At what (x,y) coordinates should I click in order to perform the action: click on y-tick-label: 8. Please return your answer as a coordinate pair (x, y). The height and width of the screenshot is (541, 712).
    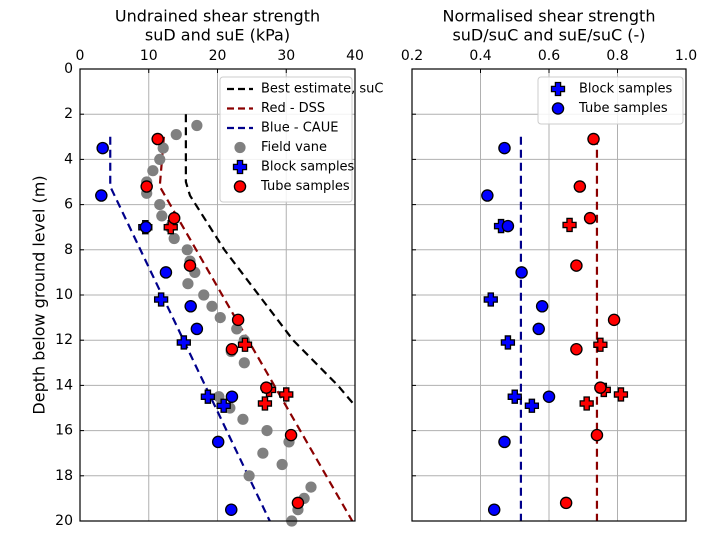
    Looking at the image, I should click on (68, 250).